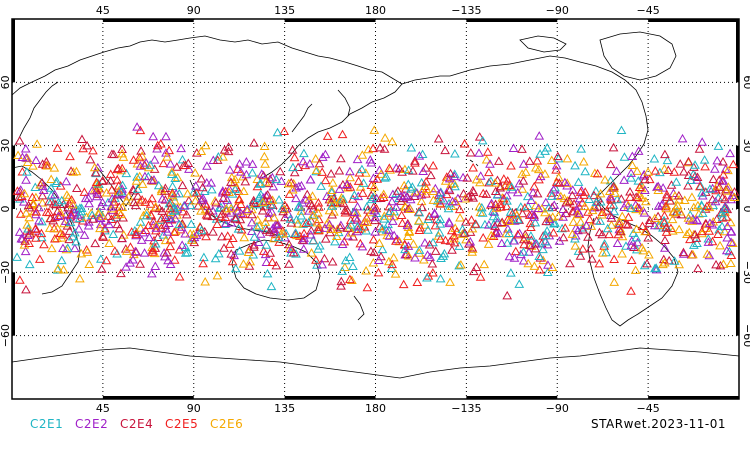 This screenshot has height=450, width=750. What do you see at coordinates (557, 10) in the screenshot?
I see `tick-label: −90` at bounding box center [557, 10].